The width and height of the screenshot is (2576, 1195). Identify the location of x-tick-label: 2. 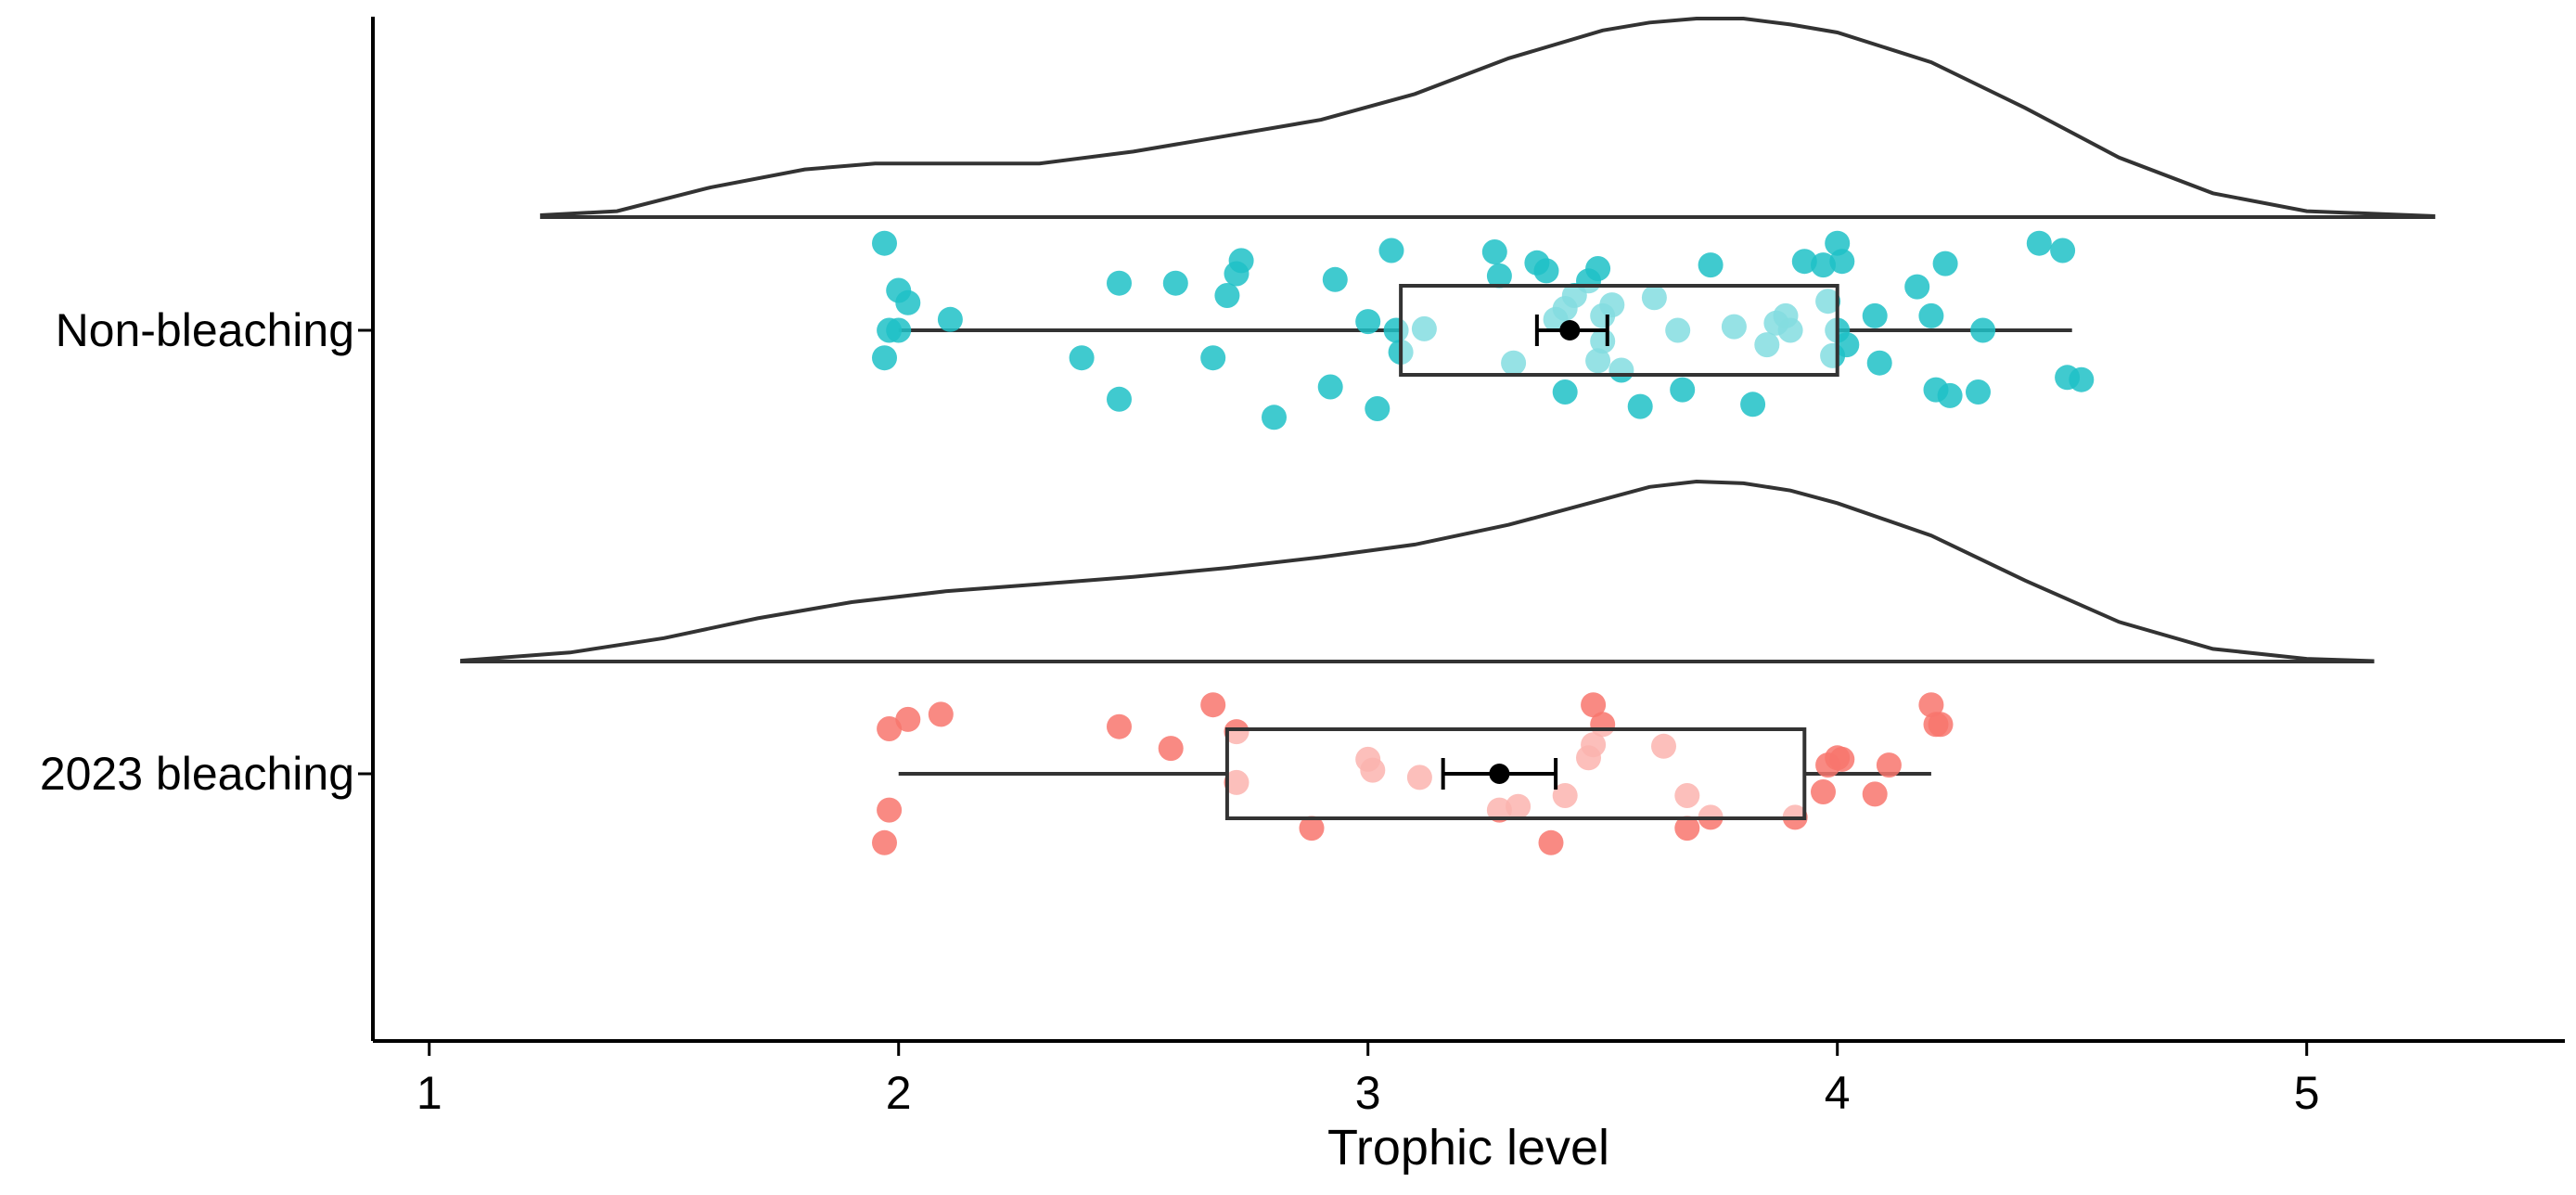
(899, 1093).